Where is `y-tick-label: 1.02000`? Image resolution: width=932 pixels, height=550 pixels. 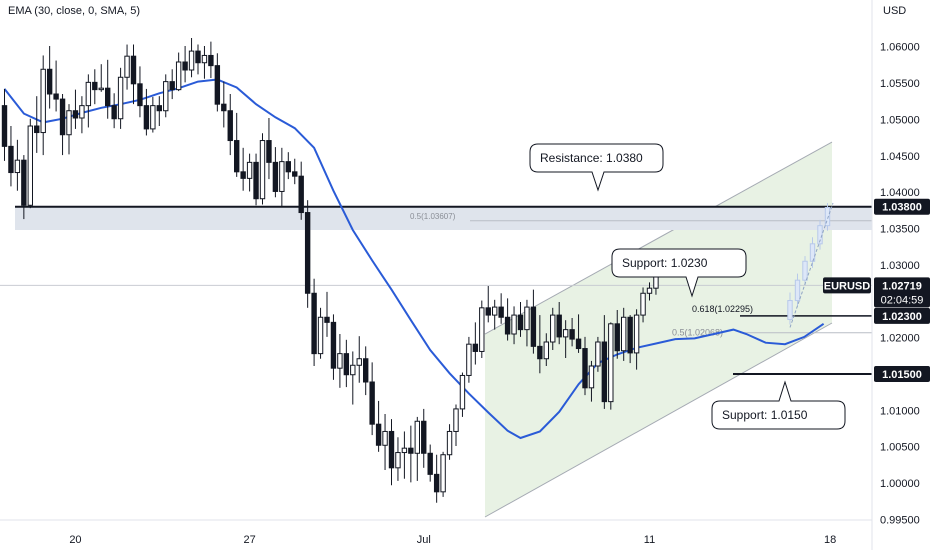
y-tick-label: 1.02000 is located at coordinates (900, 339).